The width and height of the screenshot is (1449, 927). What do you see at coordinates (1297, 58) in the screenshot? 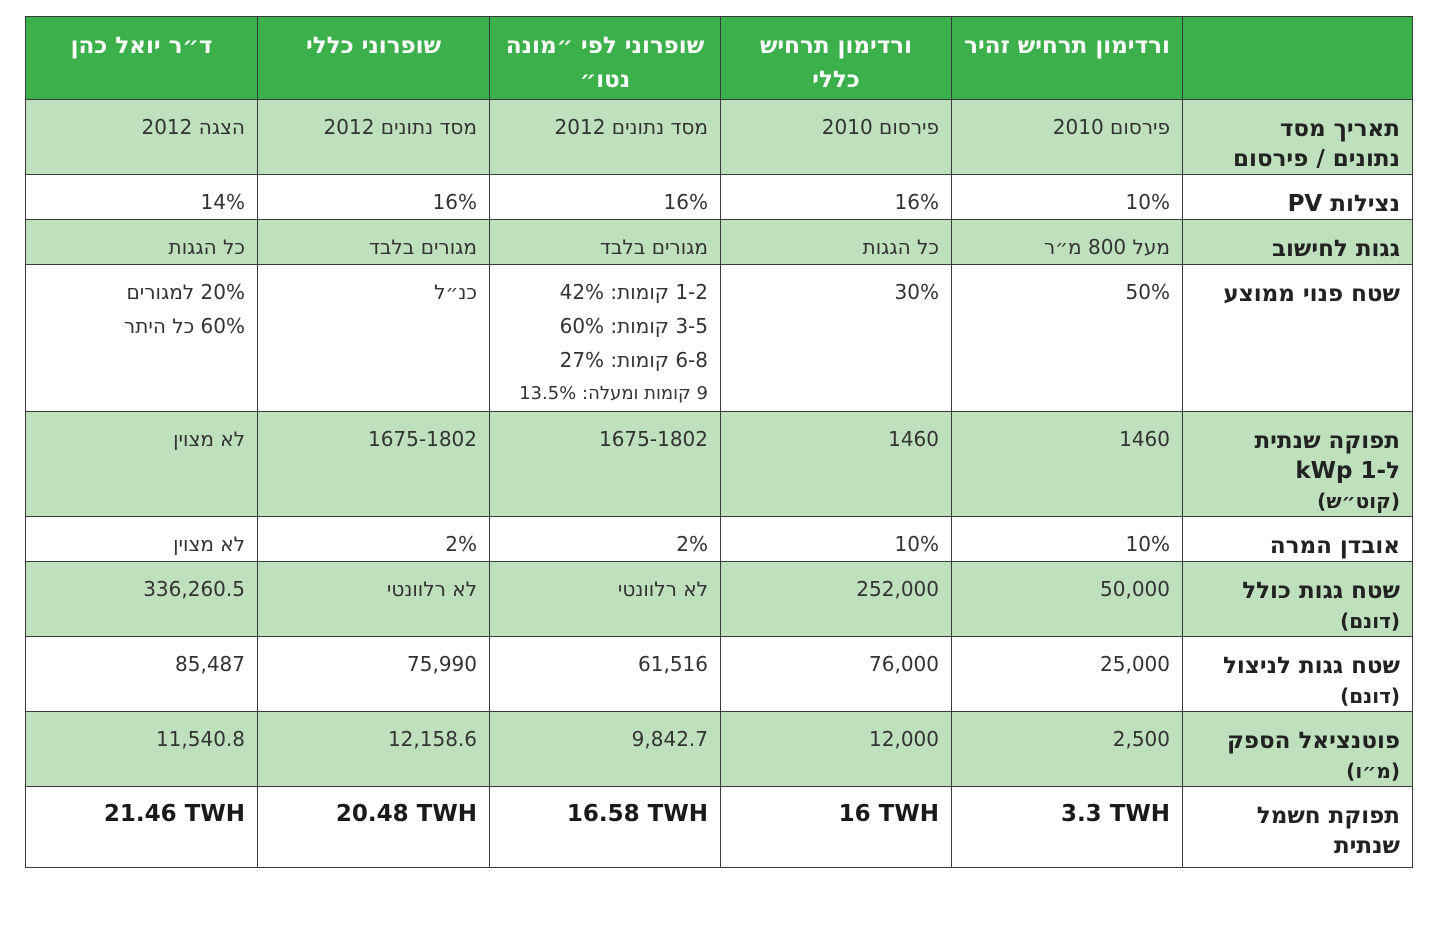
I see `header-cell-corner` at bounding box center [1297, 58].